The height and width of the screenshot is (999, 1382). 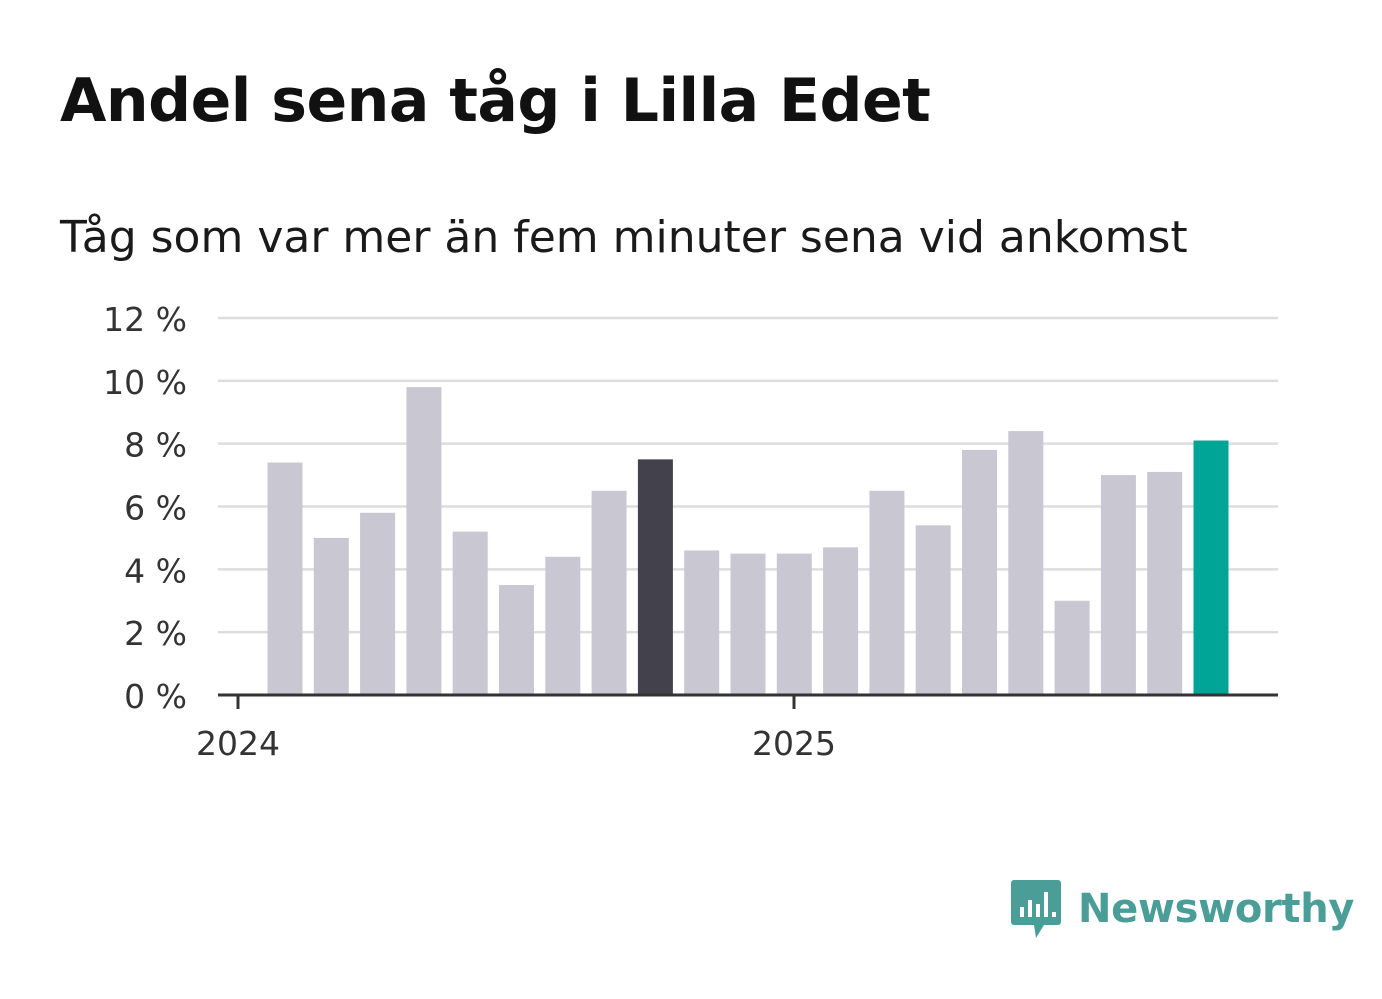 I want to click on y-tick-label: 8 %, so click(x=155, y=445).